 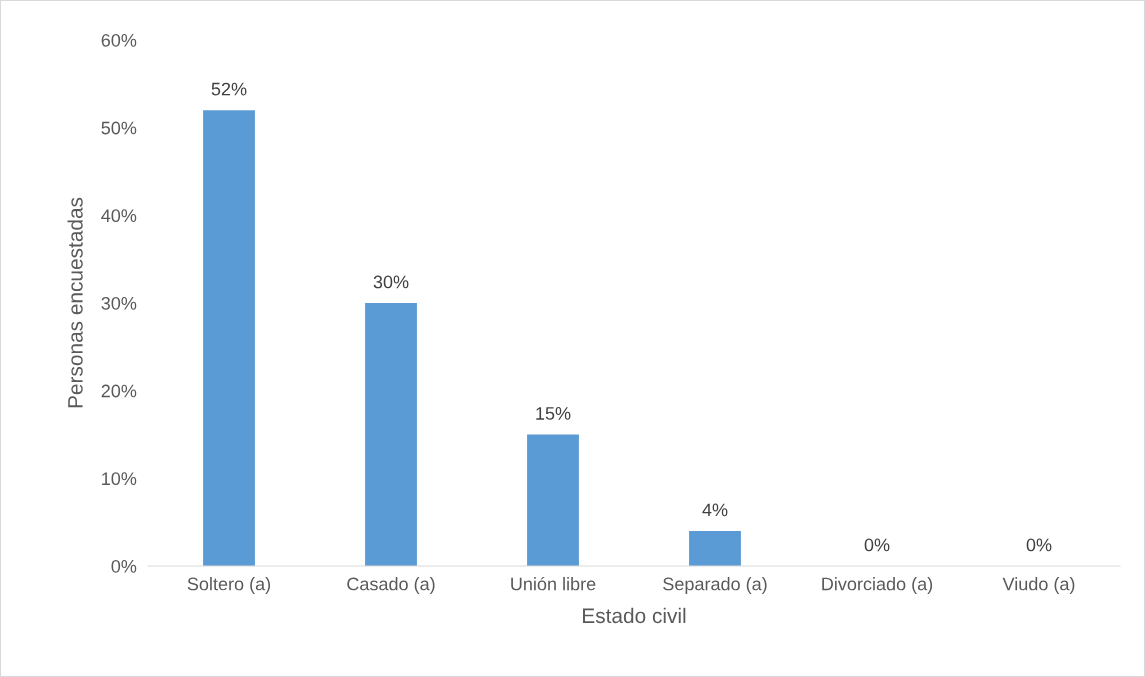 I want to click on y-tick-label: 0%, so click(x=124, y=566).